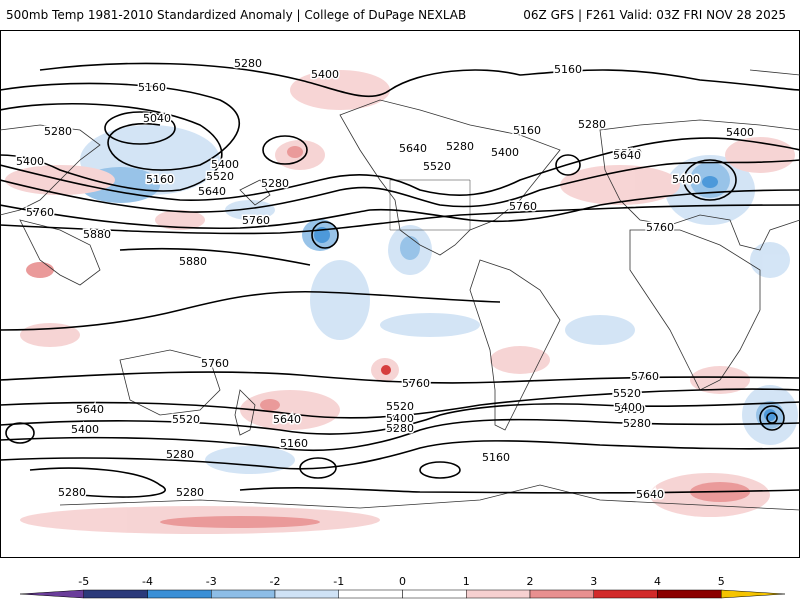 The image size is (800, 600). I want to click on colorbar-tick-label: 2, so click(530, 581).